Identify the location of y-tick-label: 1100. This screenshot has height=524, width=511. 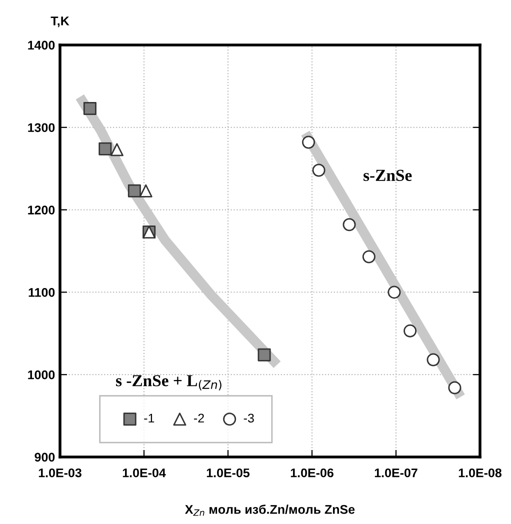
(41, 292).